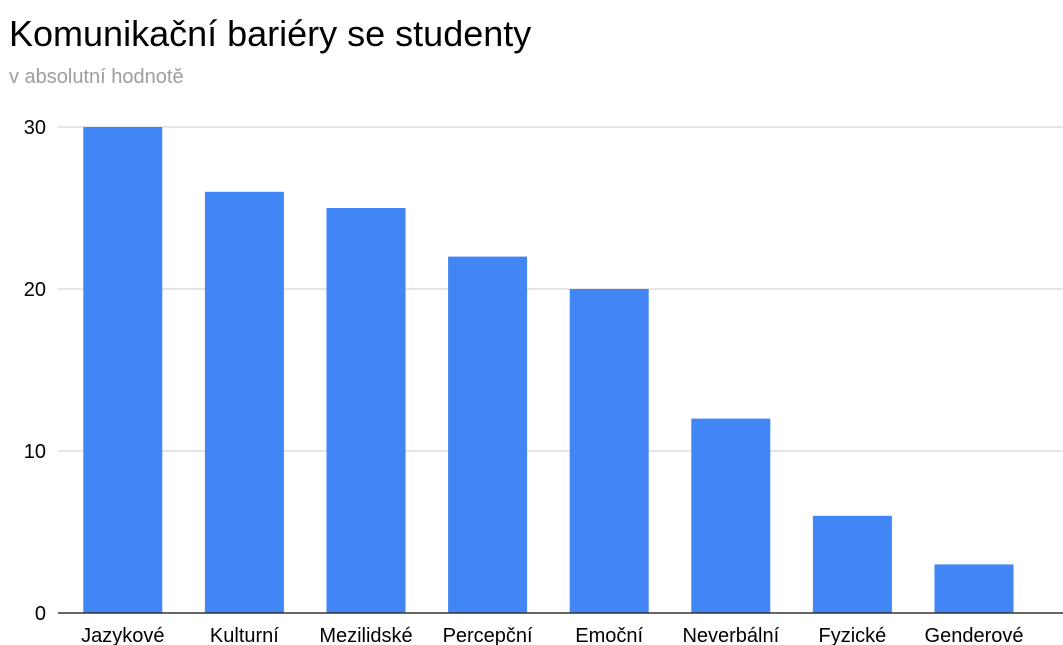 The height and width of the screenshot is (645, 1063). What do you see at coordinates (730, 635) in the screenshot?
I see `x-tick-label: Neverbální` at bounding box center [730, 635].